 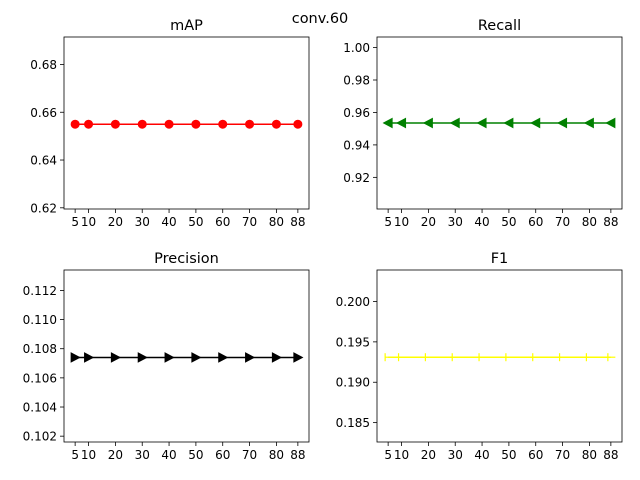 I want to click on y-tick-label: 0.102, so click(x=40, y=437).